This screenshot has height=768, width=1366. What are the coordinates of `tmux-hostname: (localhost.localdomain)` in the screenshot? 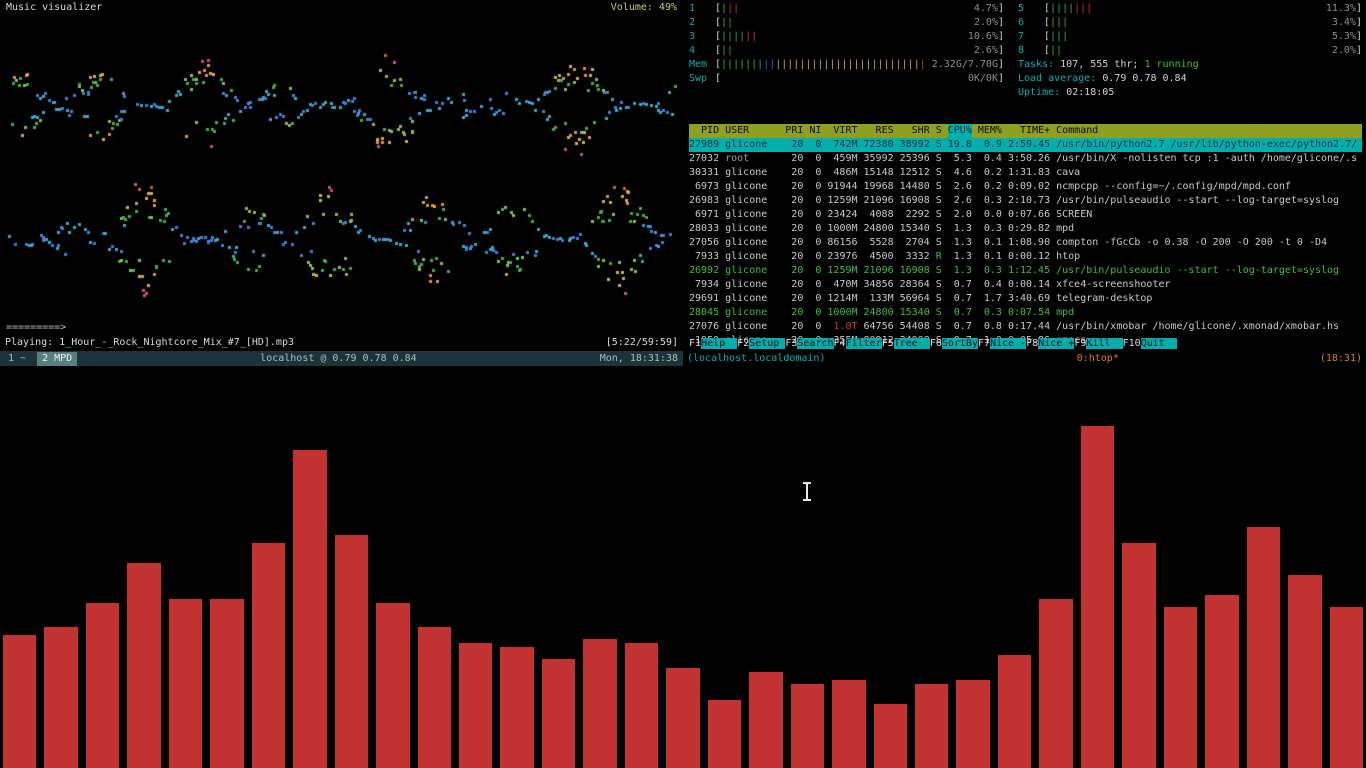 It's located at (756, 358).